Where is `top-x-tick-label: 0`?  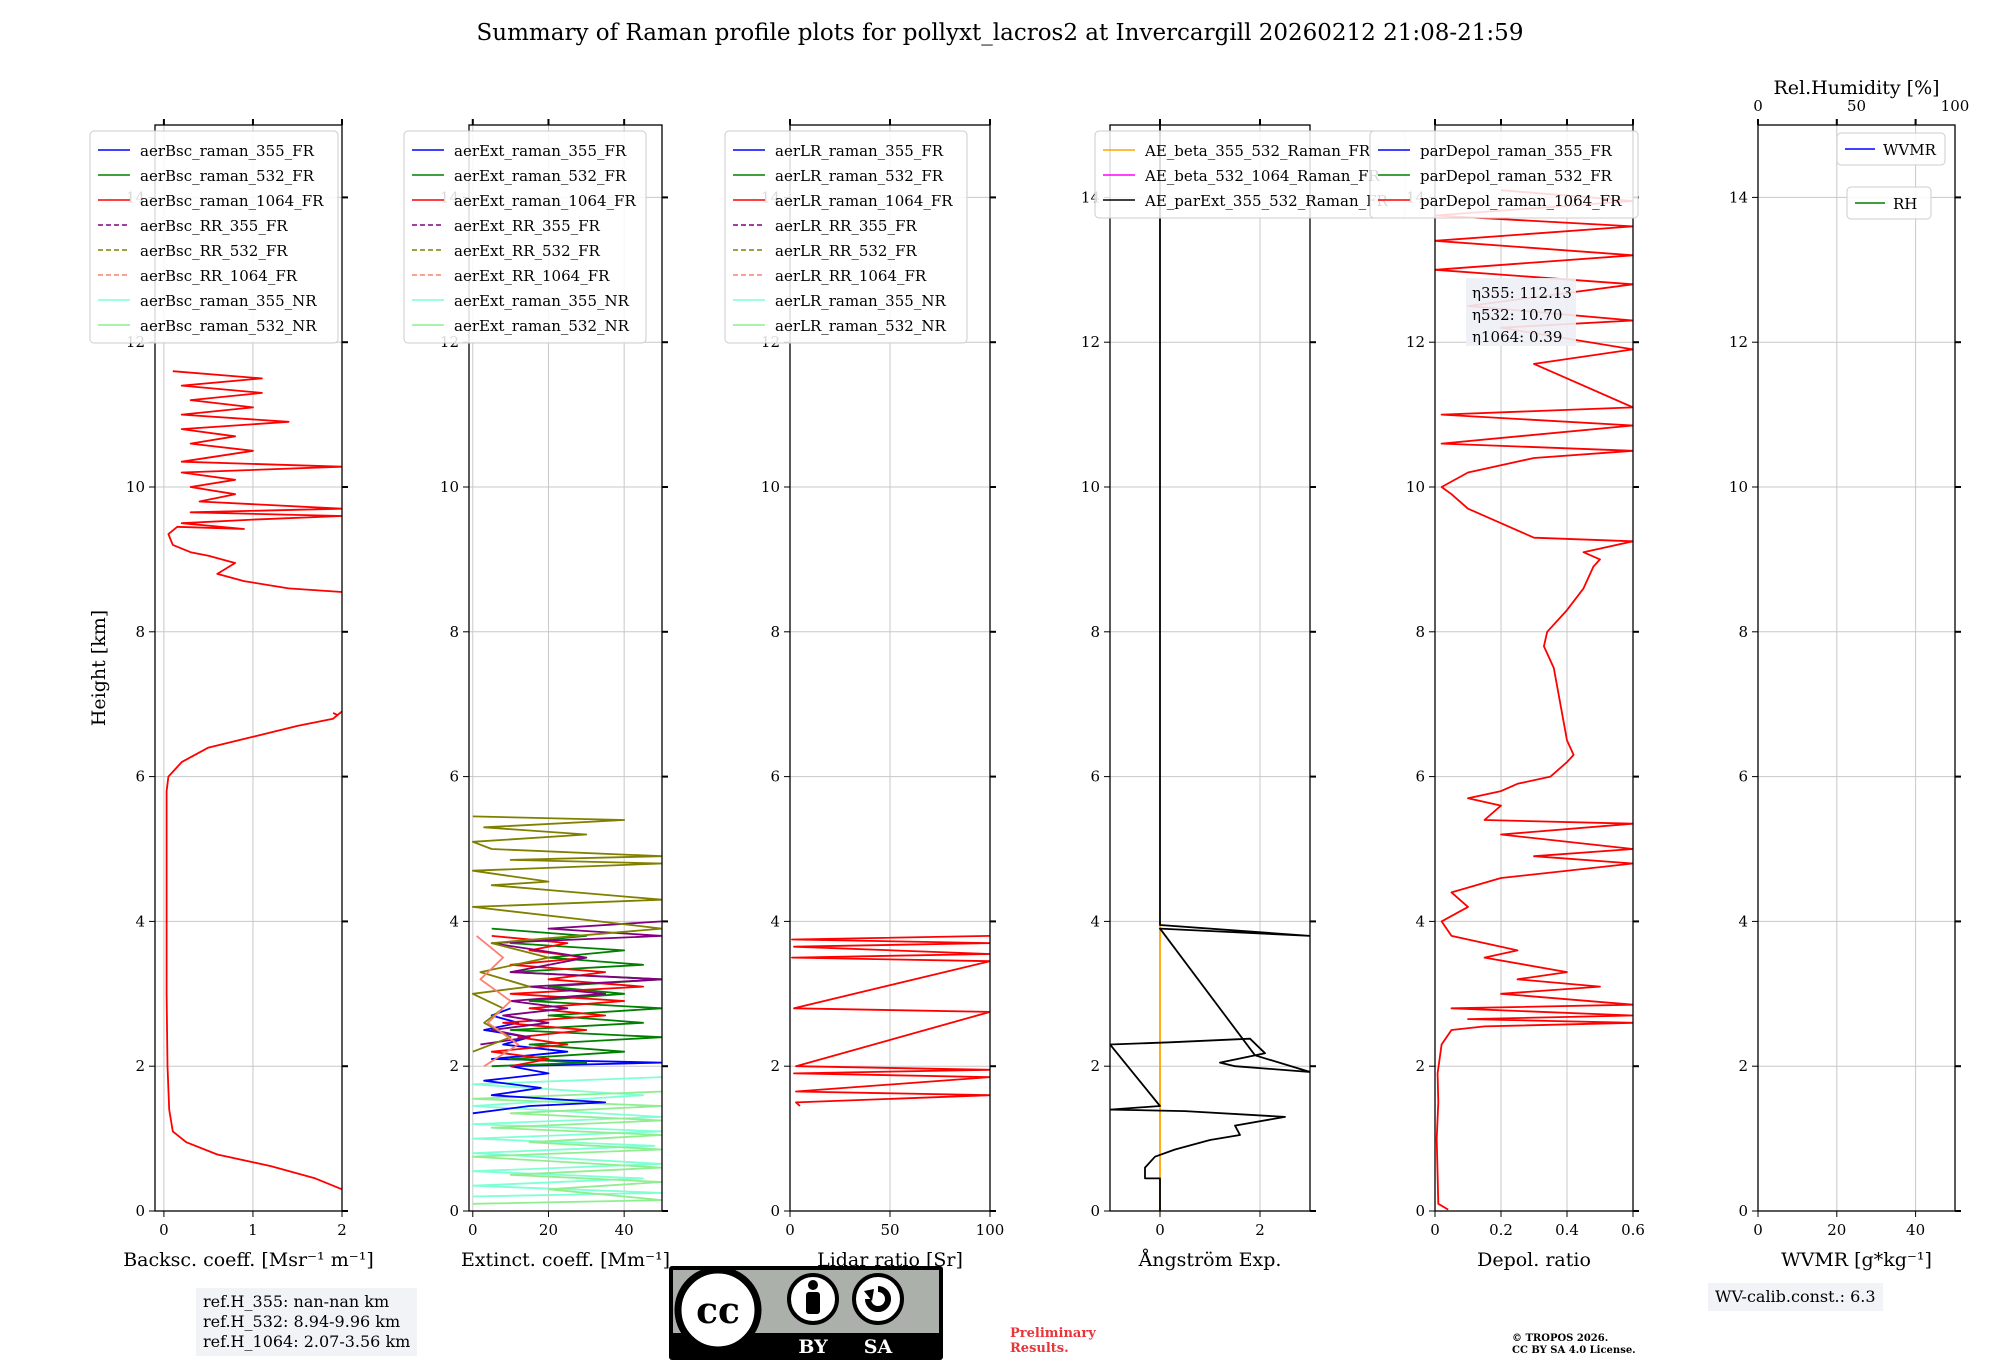 top-x-tick-label: 0 is located at coordinates (1758, 106).